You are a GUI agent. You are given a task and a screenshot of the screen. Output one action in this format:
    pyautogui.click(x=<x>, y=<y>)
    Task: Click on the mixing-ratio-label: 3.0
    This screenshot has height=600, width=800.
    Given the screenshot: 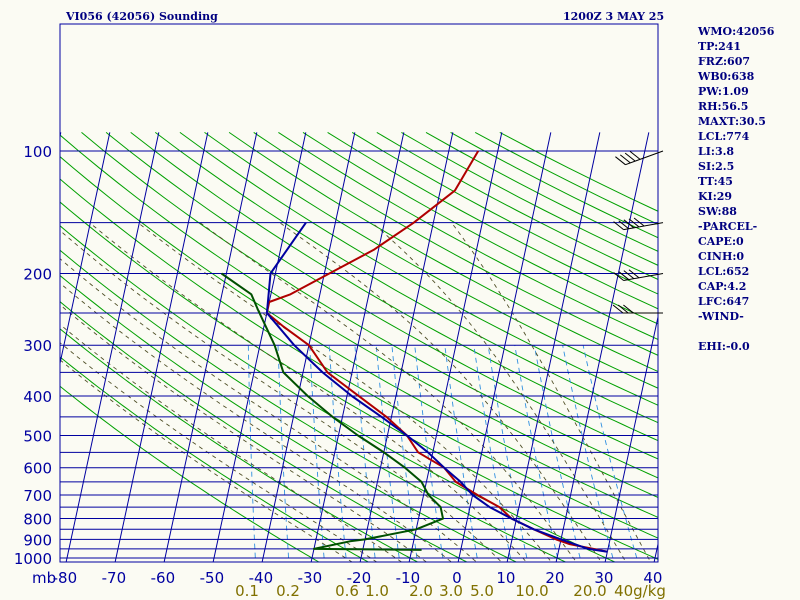 What is the action you would take?
    pyautogui.click(x=451, y=591)
    